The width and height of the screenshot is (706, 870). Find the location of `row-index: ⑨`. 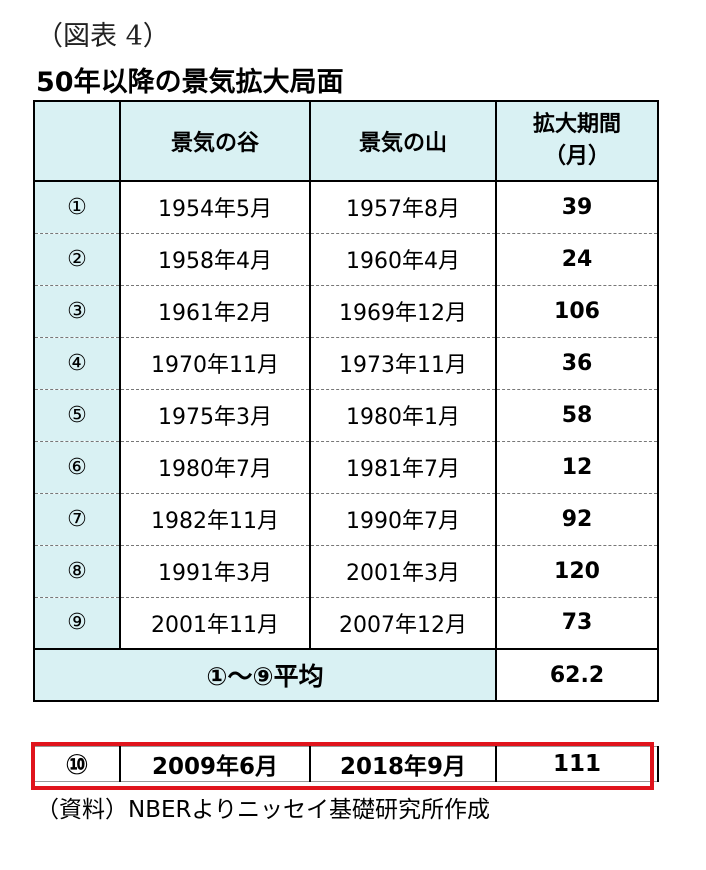

row-index: ⑨ is located at coordinates (77, 623).